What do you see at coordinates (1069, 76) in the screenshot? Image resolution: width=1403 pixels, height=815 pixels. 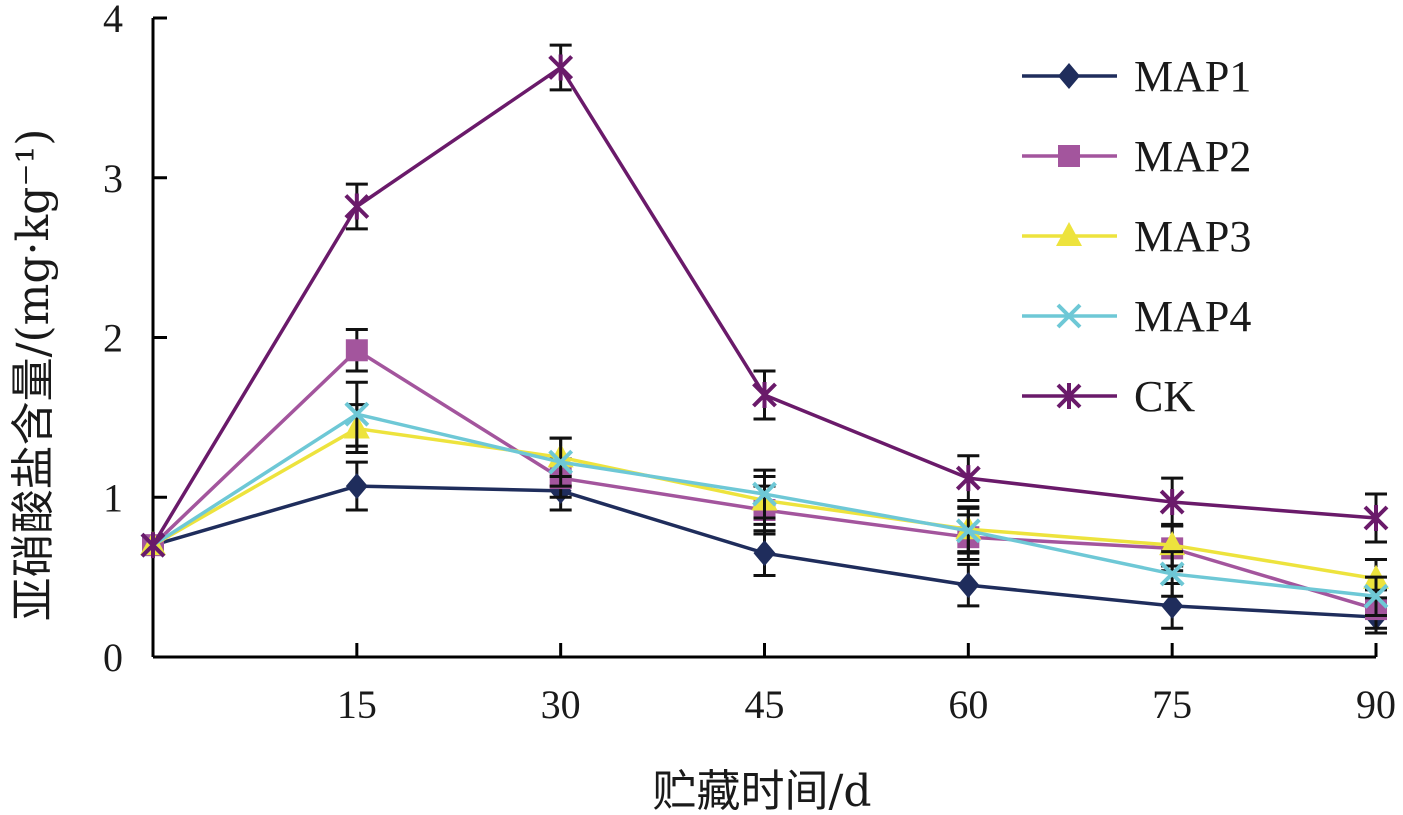 I see `legend-marker-map1` at bounding box center [1069, 76].